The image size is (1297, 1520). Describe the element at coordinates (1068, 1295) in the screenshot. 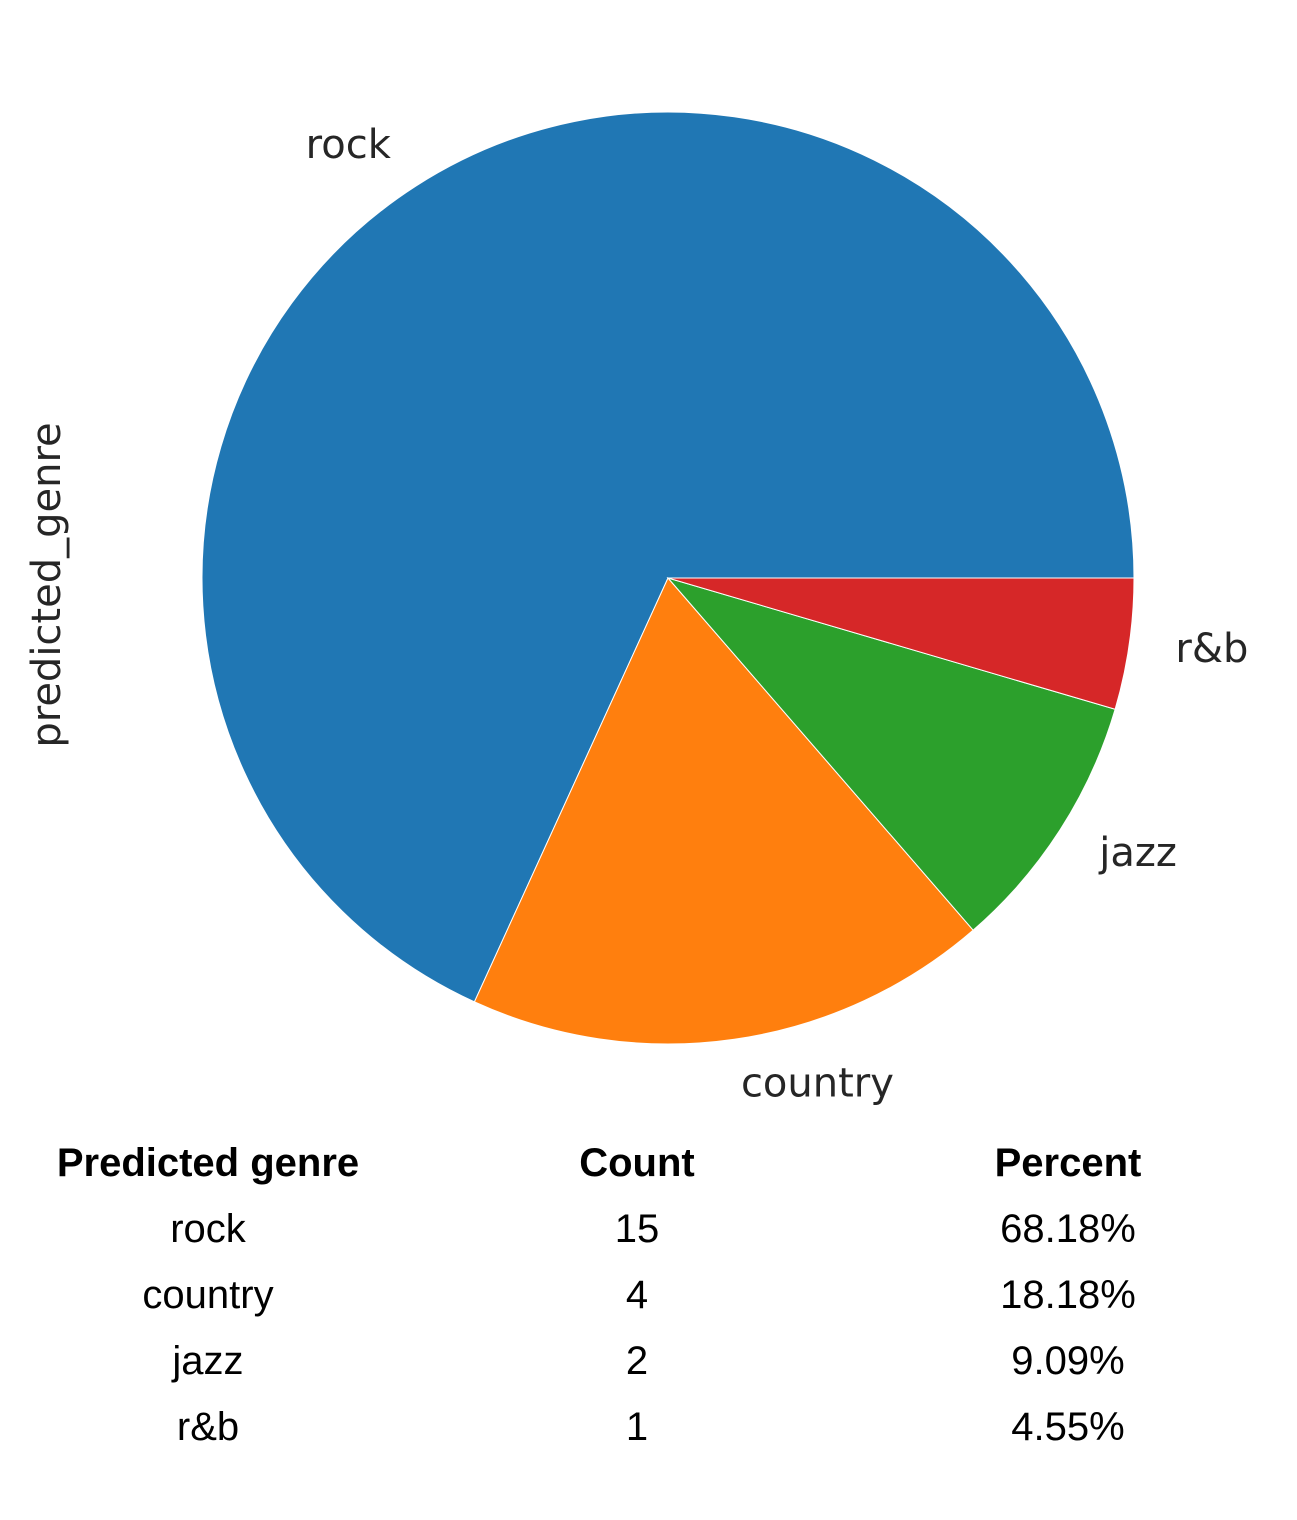

I see `table-cell-percent: 18.18%` at that location.